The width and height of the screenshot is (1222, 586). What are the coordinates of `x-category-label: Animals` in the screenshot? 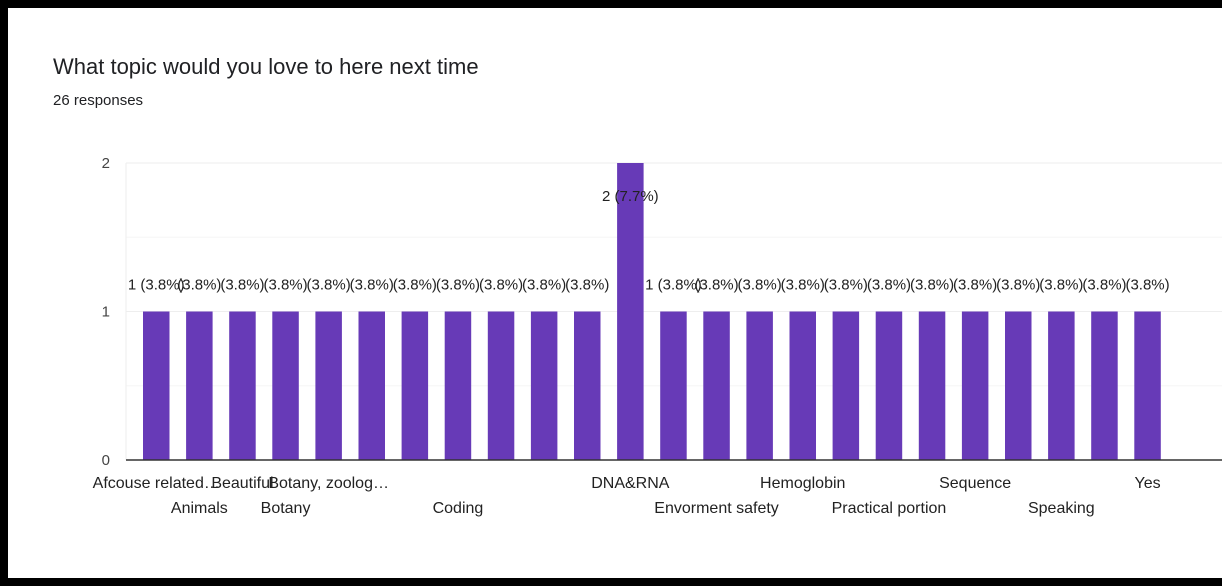 It's located at (199, 508).